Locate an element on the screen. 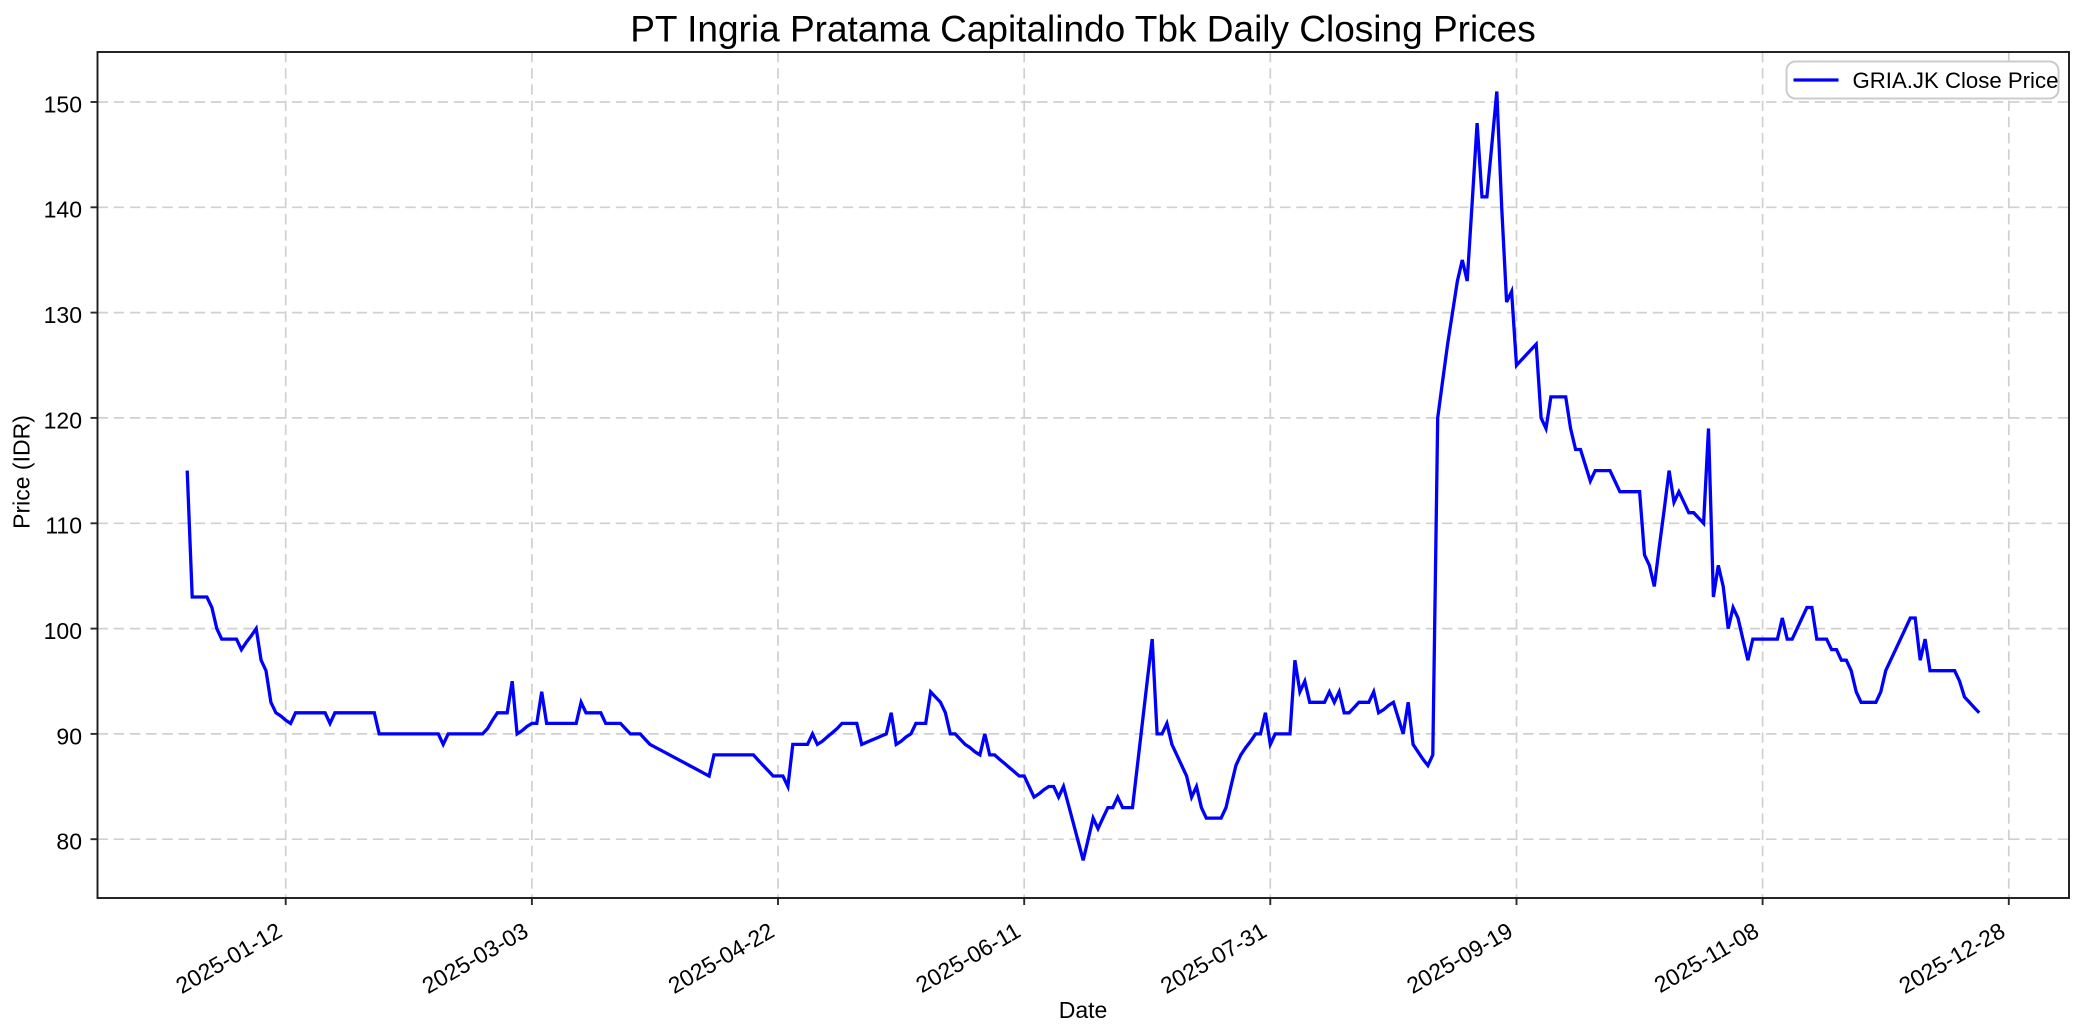 The width and height of the screenshot is (2084, 1035). svg-text: GRIA.JK Close Price is located at coordinates (1956, 80).